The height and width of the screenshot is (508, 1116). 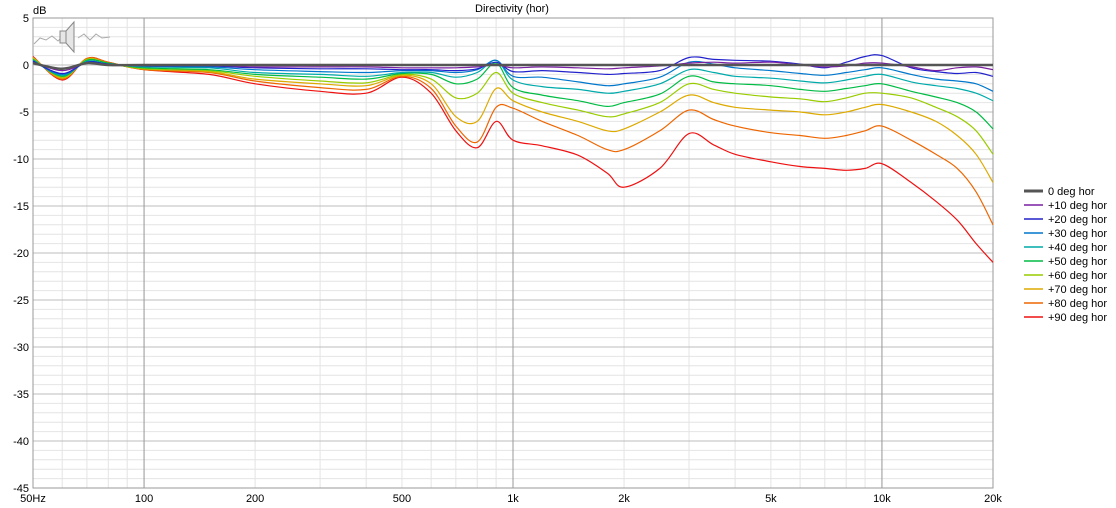 What do you see at coordinates (26, 19) in the screenshot?
I see `y-tick-label: 5` at bounding box center [26, 19].